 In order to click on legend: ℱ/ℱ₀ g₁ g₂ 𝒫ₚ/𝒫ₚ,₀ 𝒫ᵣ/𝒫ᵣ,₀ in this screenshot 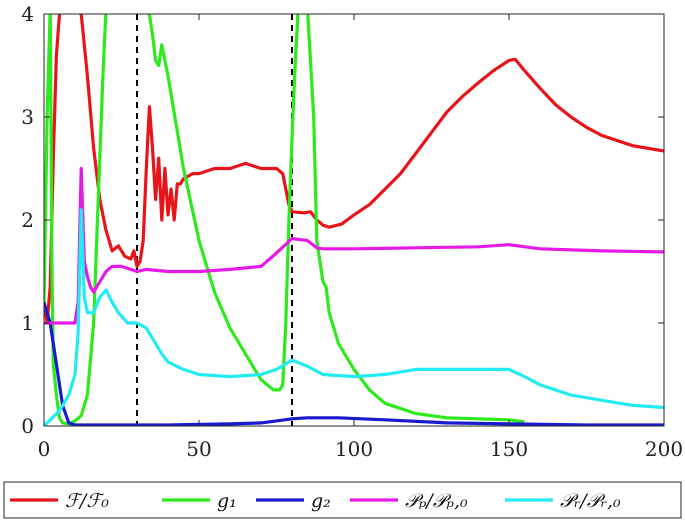, I will do `click(315, 501)`.